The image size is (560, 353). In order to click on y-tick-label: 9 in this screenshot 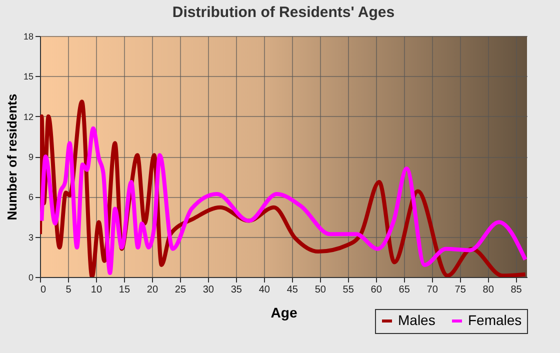, I will do `click(31, 157)`.